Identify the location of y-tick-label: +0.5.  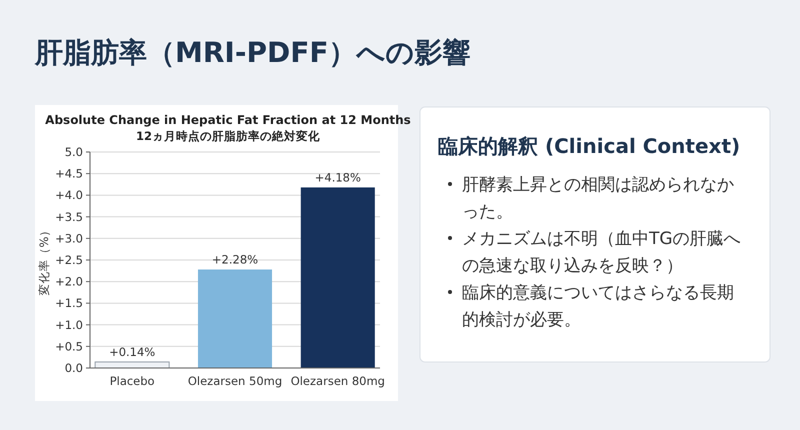
(69, 346).